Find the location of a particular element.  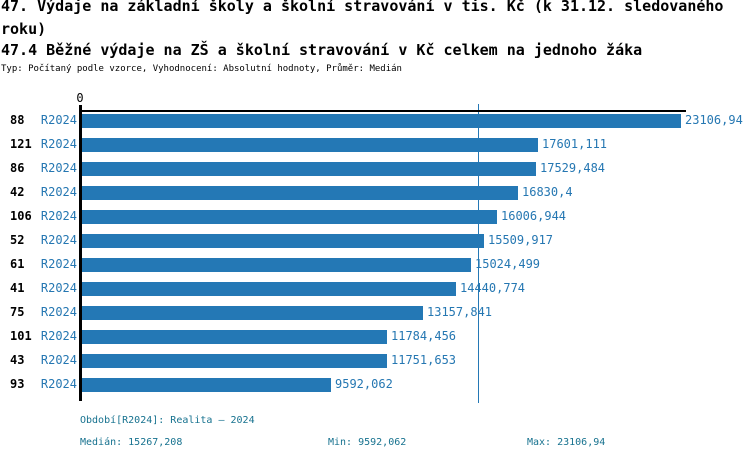

bar-value-label: 23106,94 is located at coordinates (714, 120).